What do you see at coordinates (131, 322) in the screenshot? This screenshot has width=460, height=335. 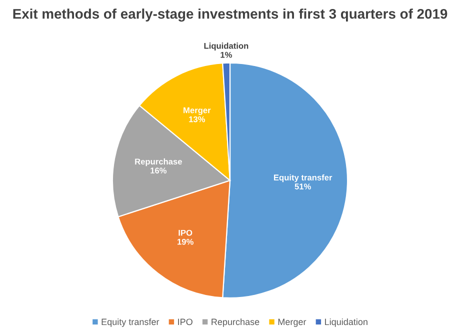 I see `legend-label: Equity transfer` at bounding box center [131, 322].